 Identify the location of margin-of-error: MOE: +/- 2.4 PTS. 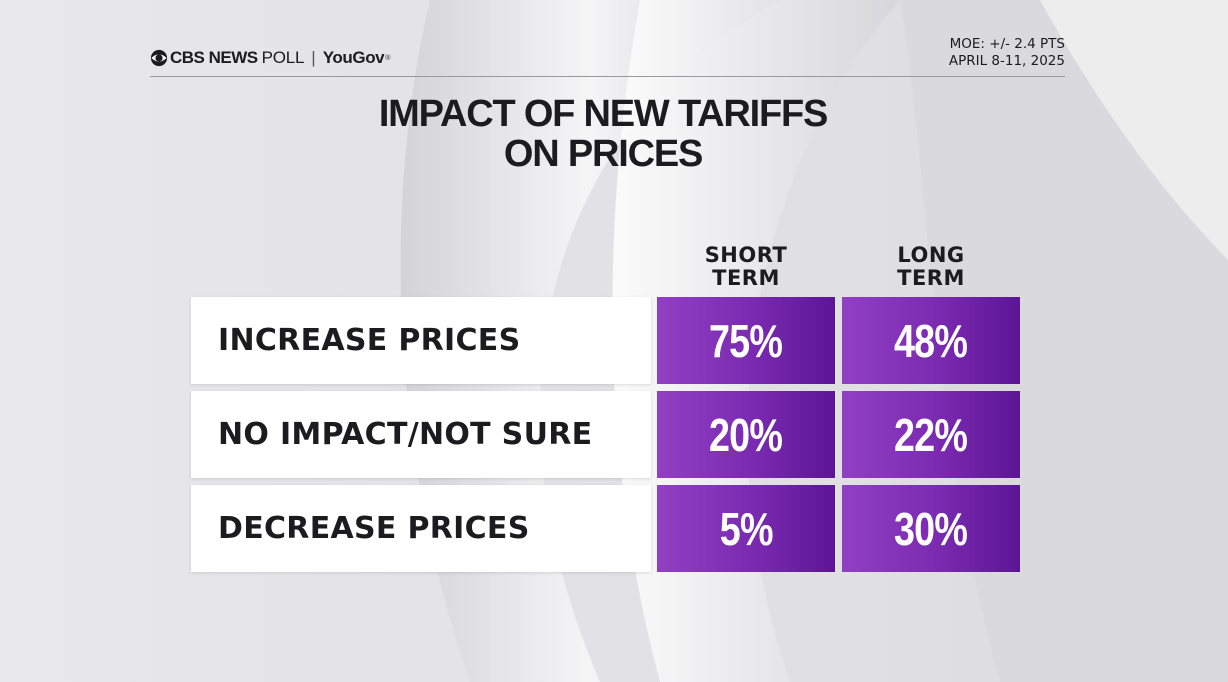
(1007, 44).